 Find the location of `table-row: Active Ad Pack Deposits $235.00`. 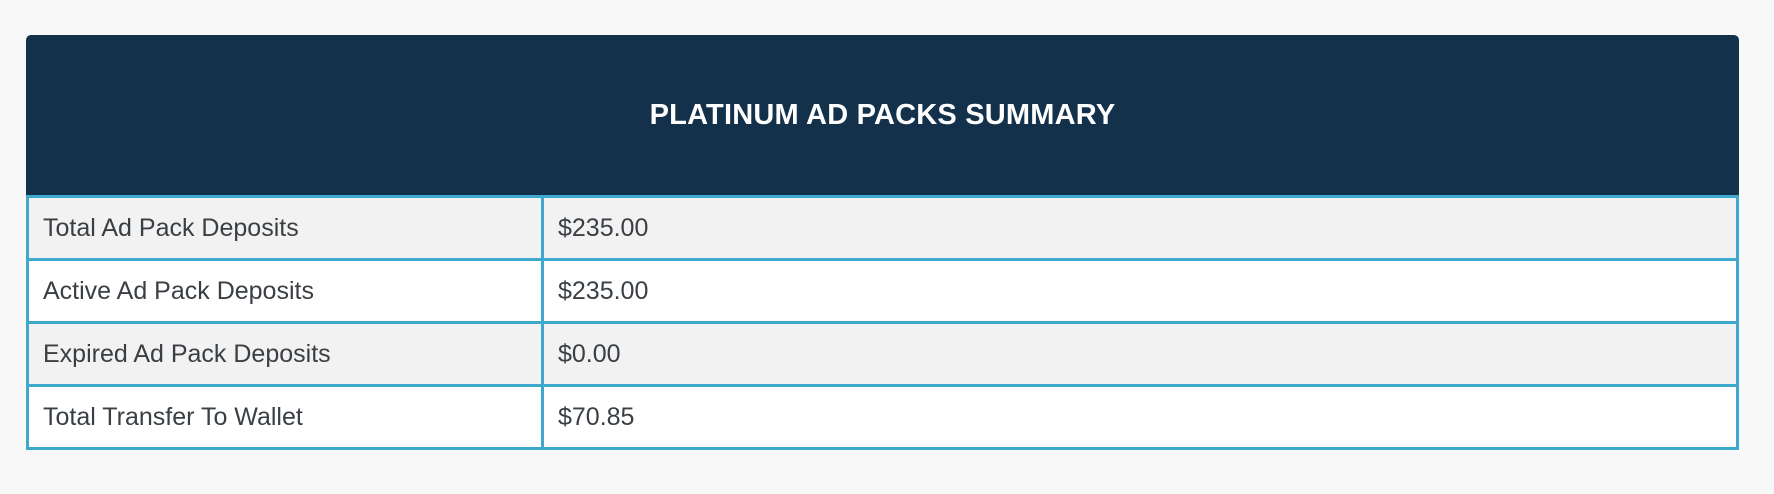

table-row: Active Ad Pack Deposits $235.00 is located at coordinates (882, 291).